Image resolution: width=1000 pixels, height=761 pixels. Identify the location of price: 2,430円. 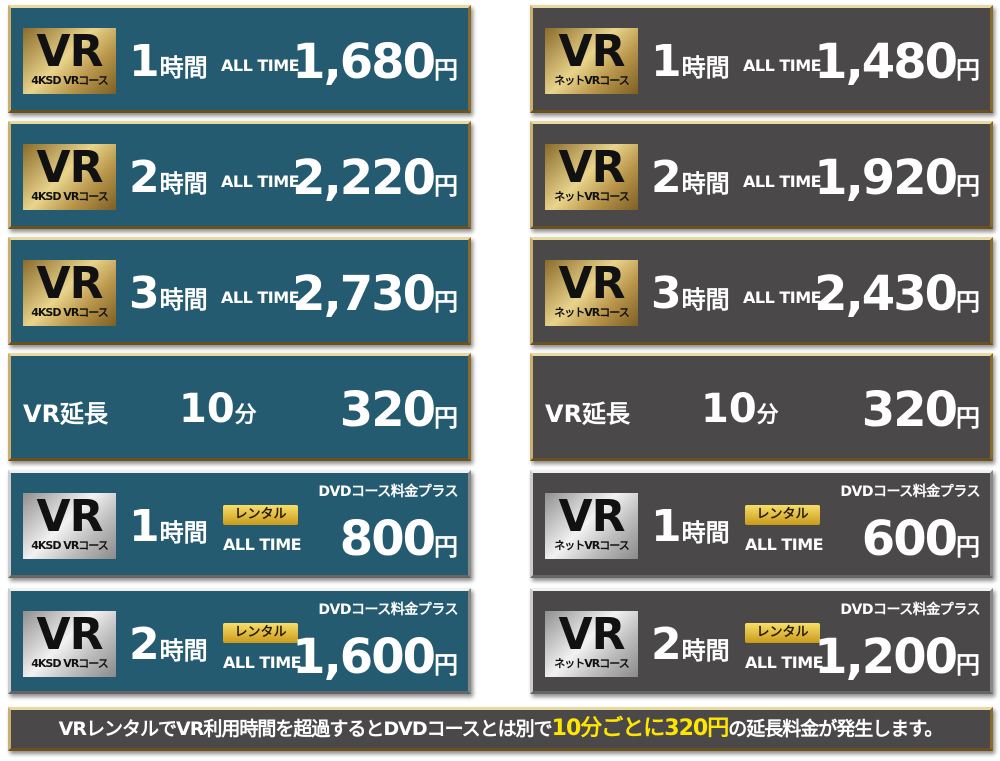
(897, 294).